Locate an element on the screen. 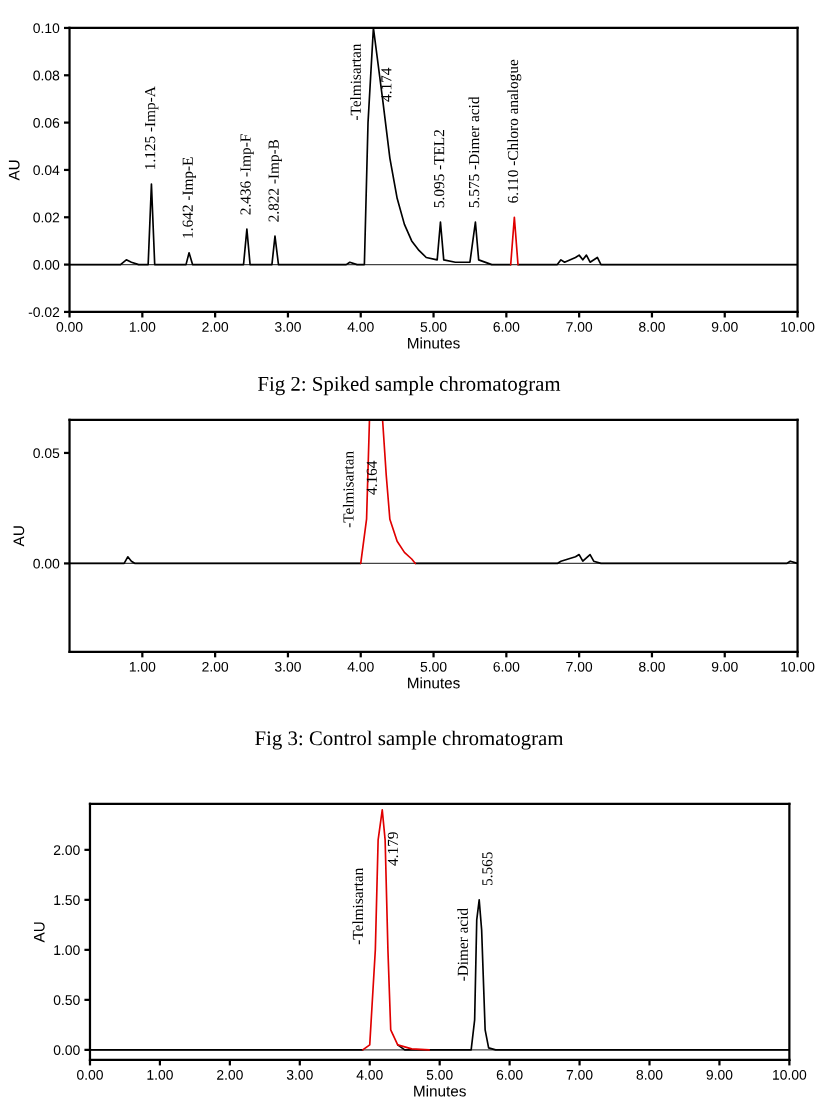  caption: Fig 2: Spiked sample chromatogram is located at coordinates (409, 386).